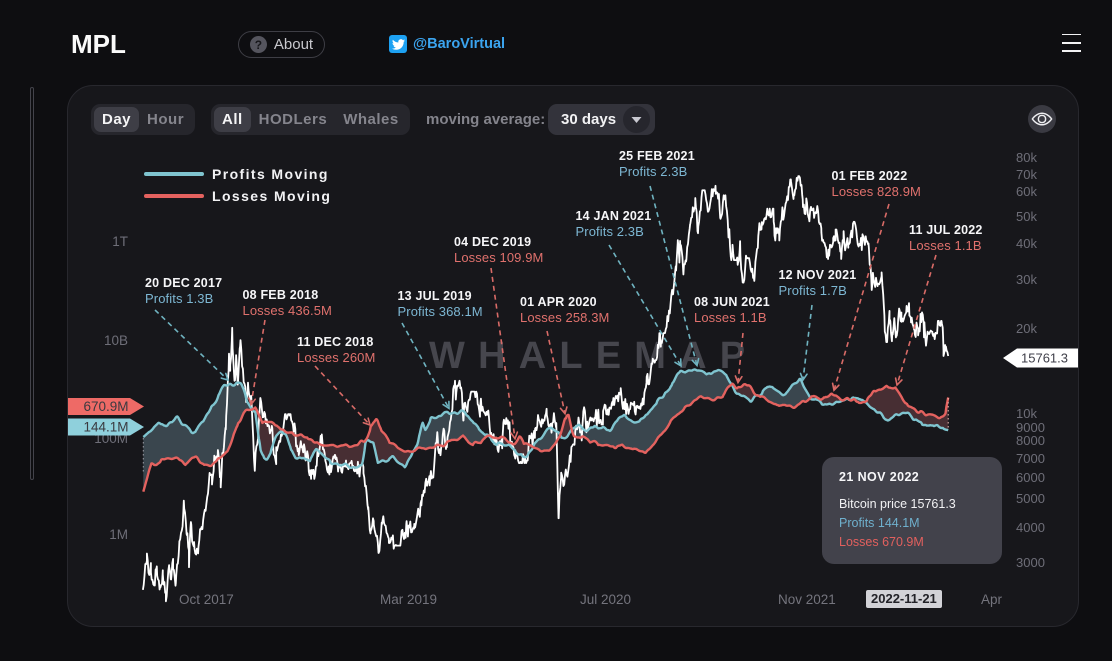  Describe the element at coordinates (105, 406) in the screenshot. I see `svg-text: 670.9M` at that location.